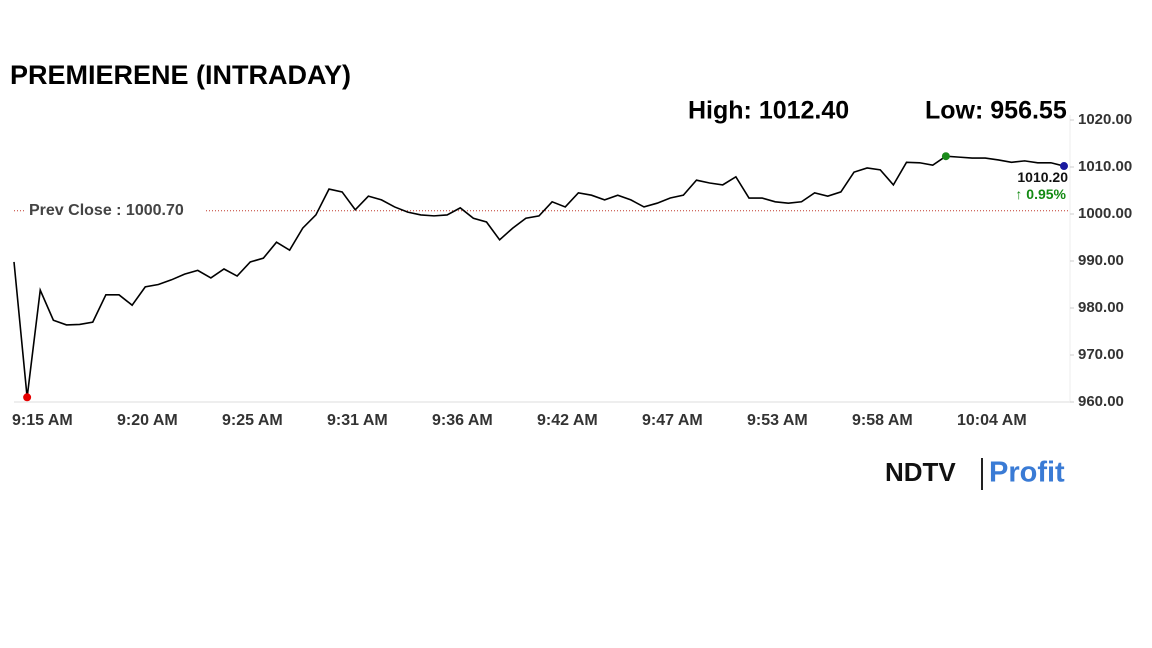 The height and width of the screenshot is (648, 1152). What do you see at coordinates (1101, 307) in the screenshot?
I see `y-tick-label: 980.00` at bounding box center [1101, 307].